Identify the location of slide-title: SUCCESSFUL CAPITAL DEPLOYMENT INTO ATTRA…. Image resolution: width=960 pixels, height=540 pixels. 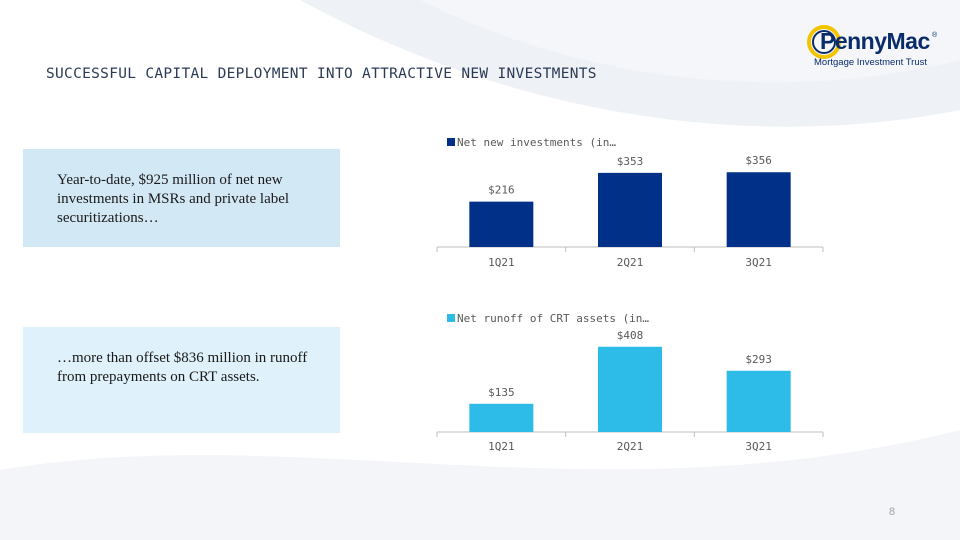
(321, 74).